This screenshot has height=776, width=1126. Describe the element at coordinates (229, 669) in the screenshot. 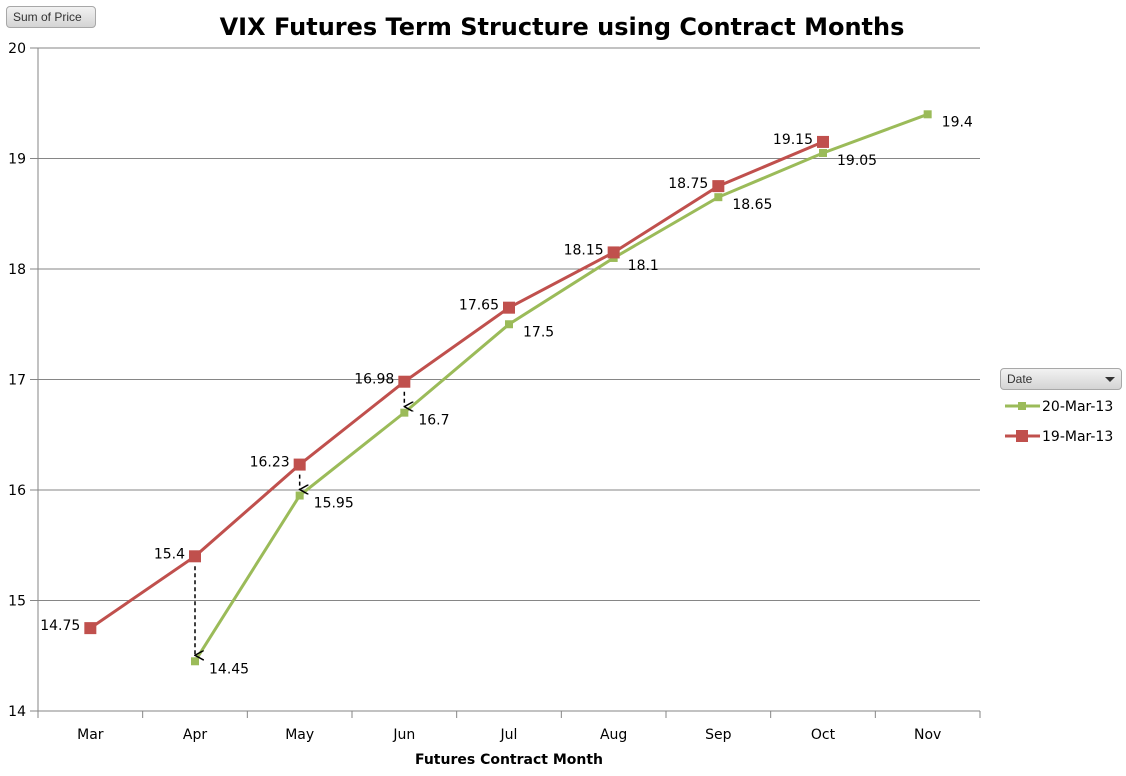

I see `data-label: 14.45` at that location.